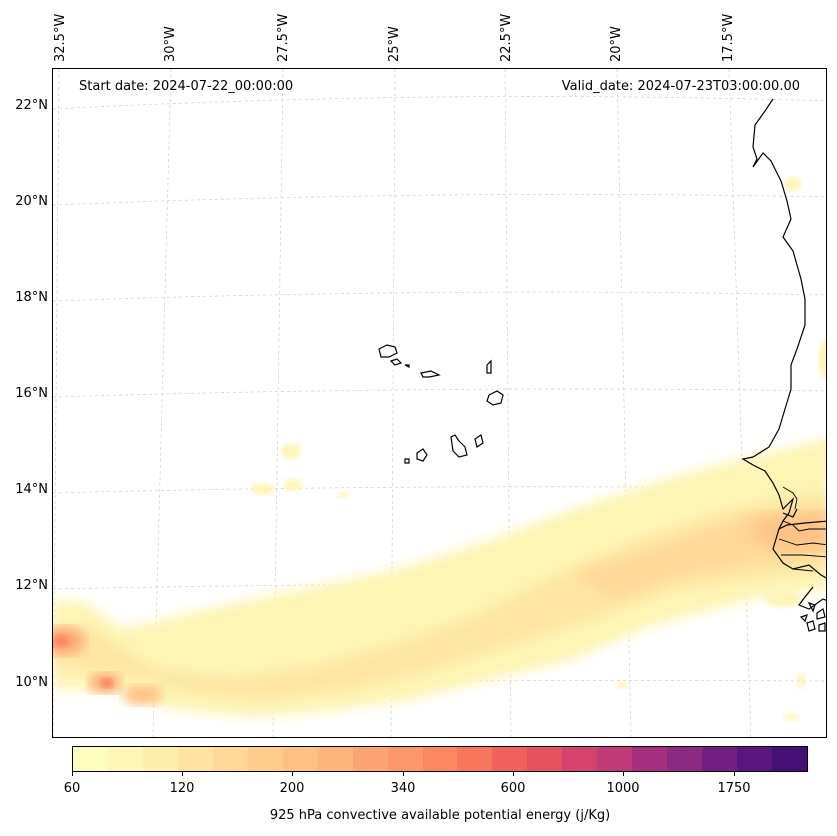  I want to click on colorbar-tick-label: 60, so click(72, 788).